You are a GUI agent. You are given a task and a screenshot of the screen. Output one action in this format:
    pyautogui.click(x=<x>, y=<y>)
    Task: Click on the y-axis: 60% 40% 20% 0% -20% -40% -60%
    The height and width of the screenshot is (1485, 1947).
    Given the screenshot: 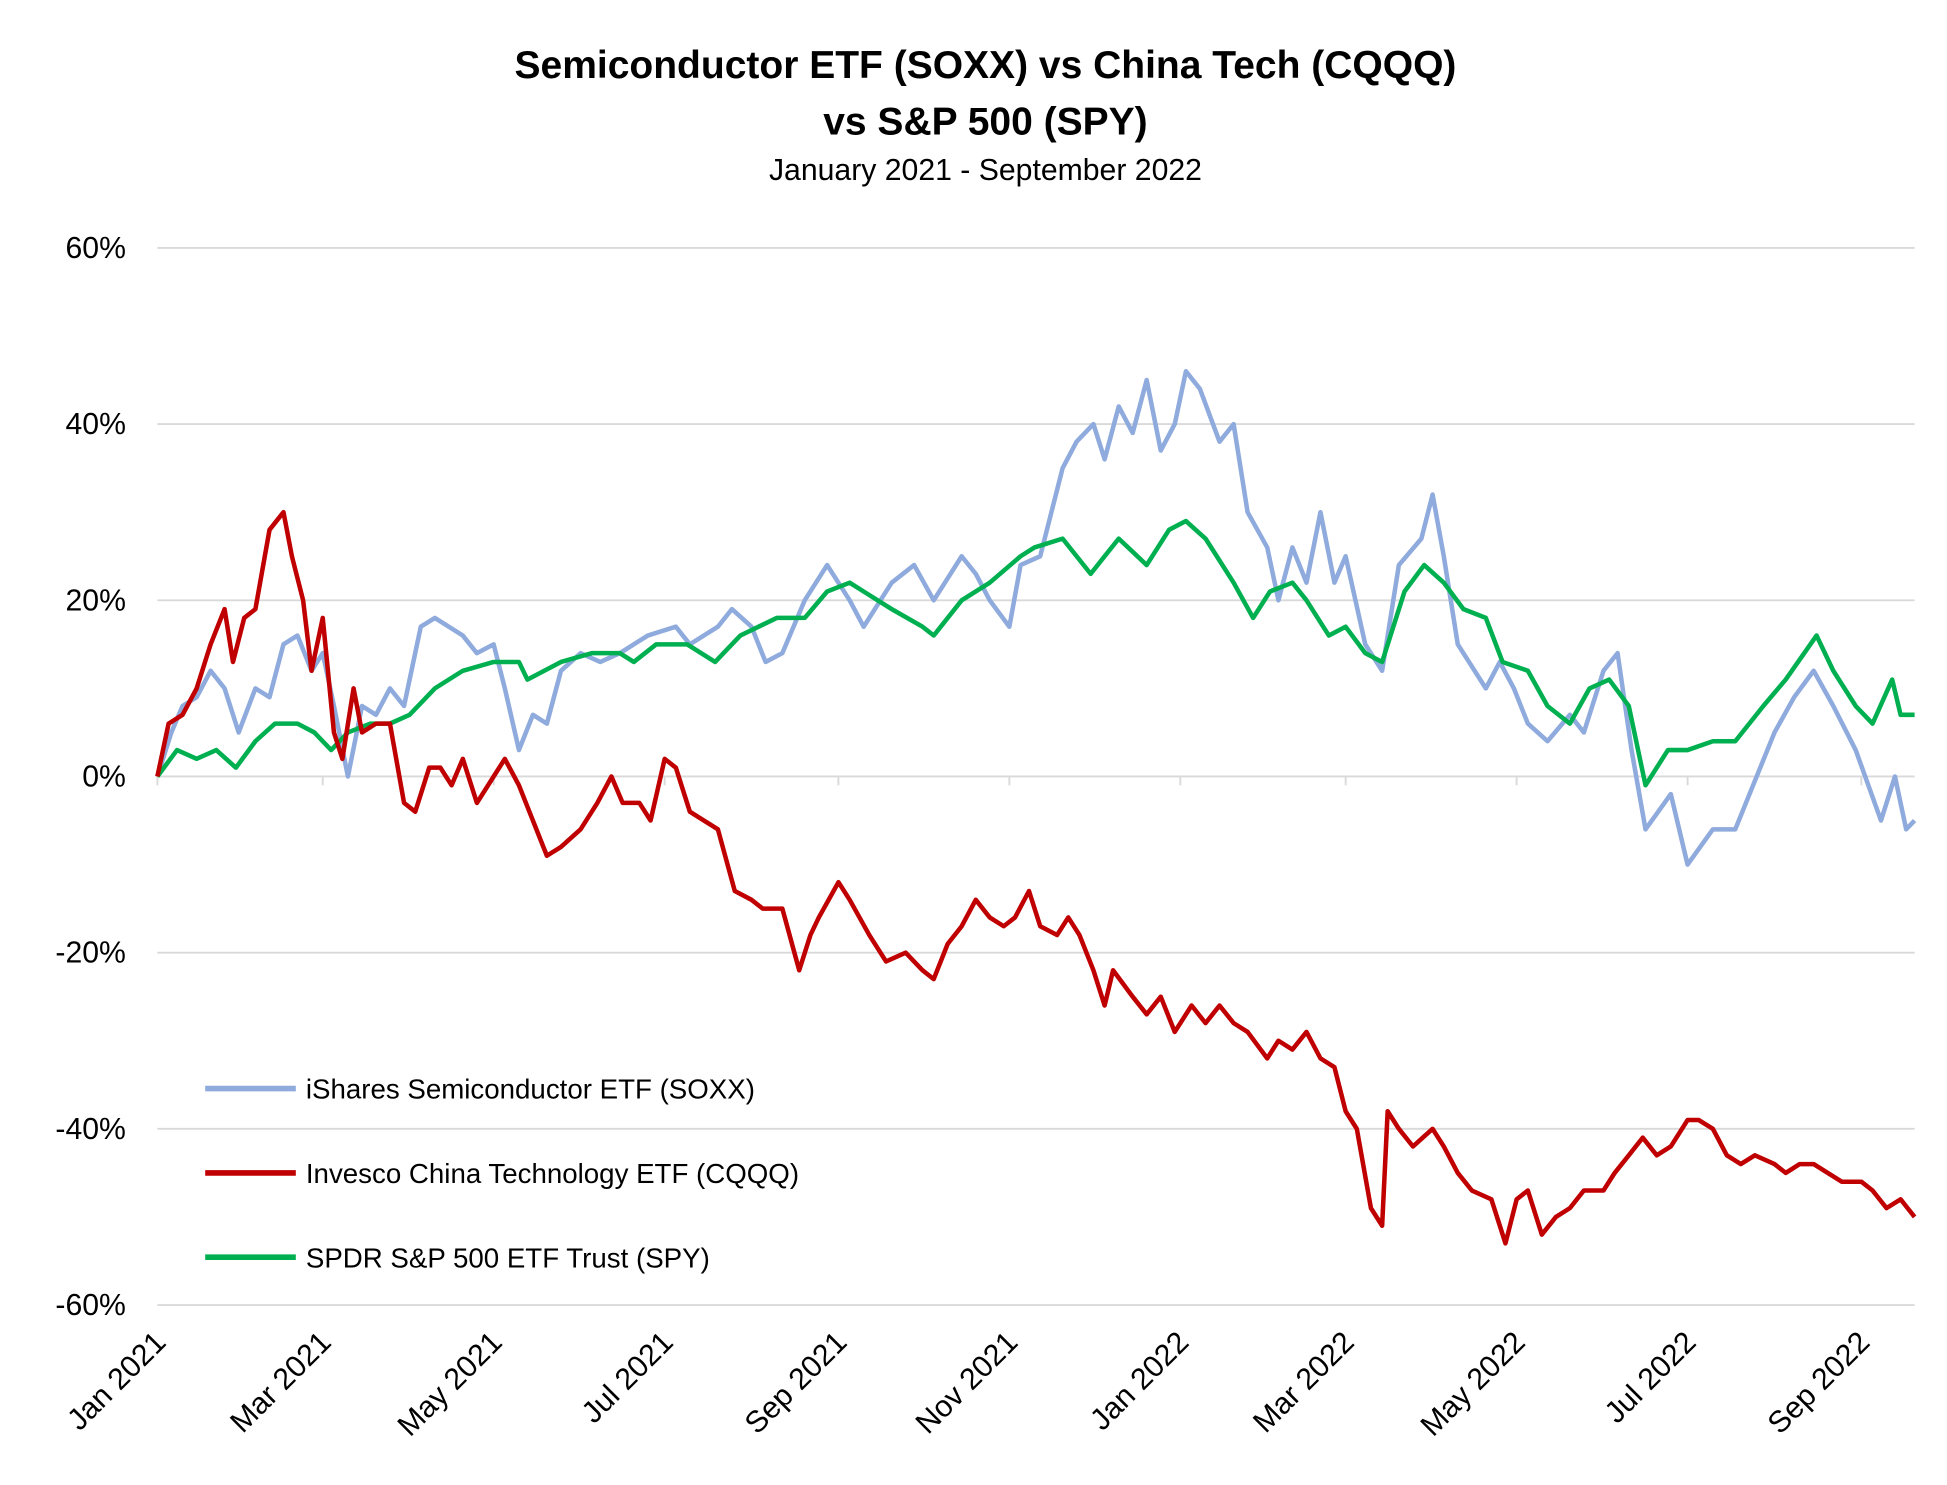 What is the action you would take?
    pyautogui.click(x=90, y=777)
    